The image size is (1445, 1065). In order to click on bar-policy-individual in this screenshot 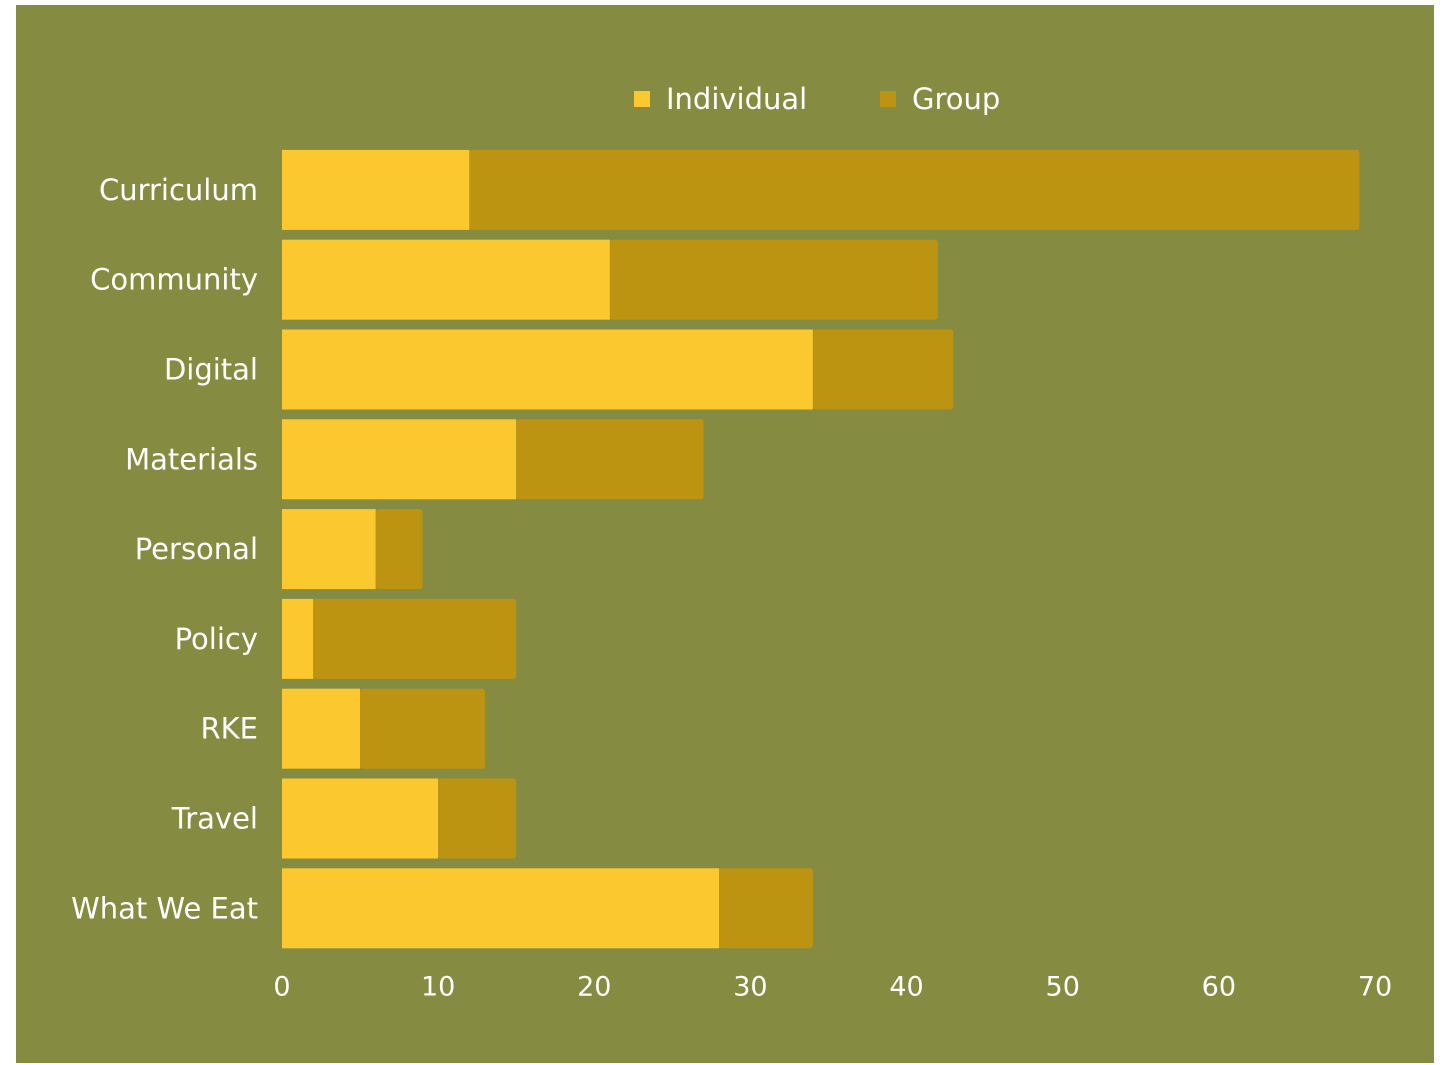, I will do `click(297, 639)`.